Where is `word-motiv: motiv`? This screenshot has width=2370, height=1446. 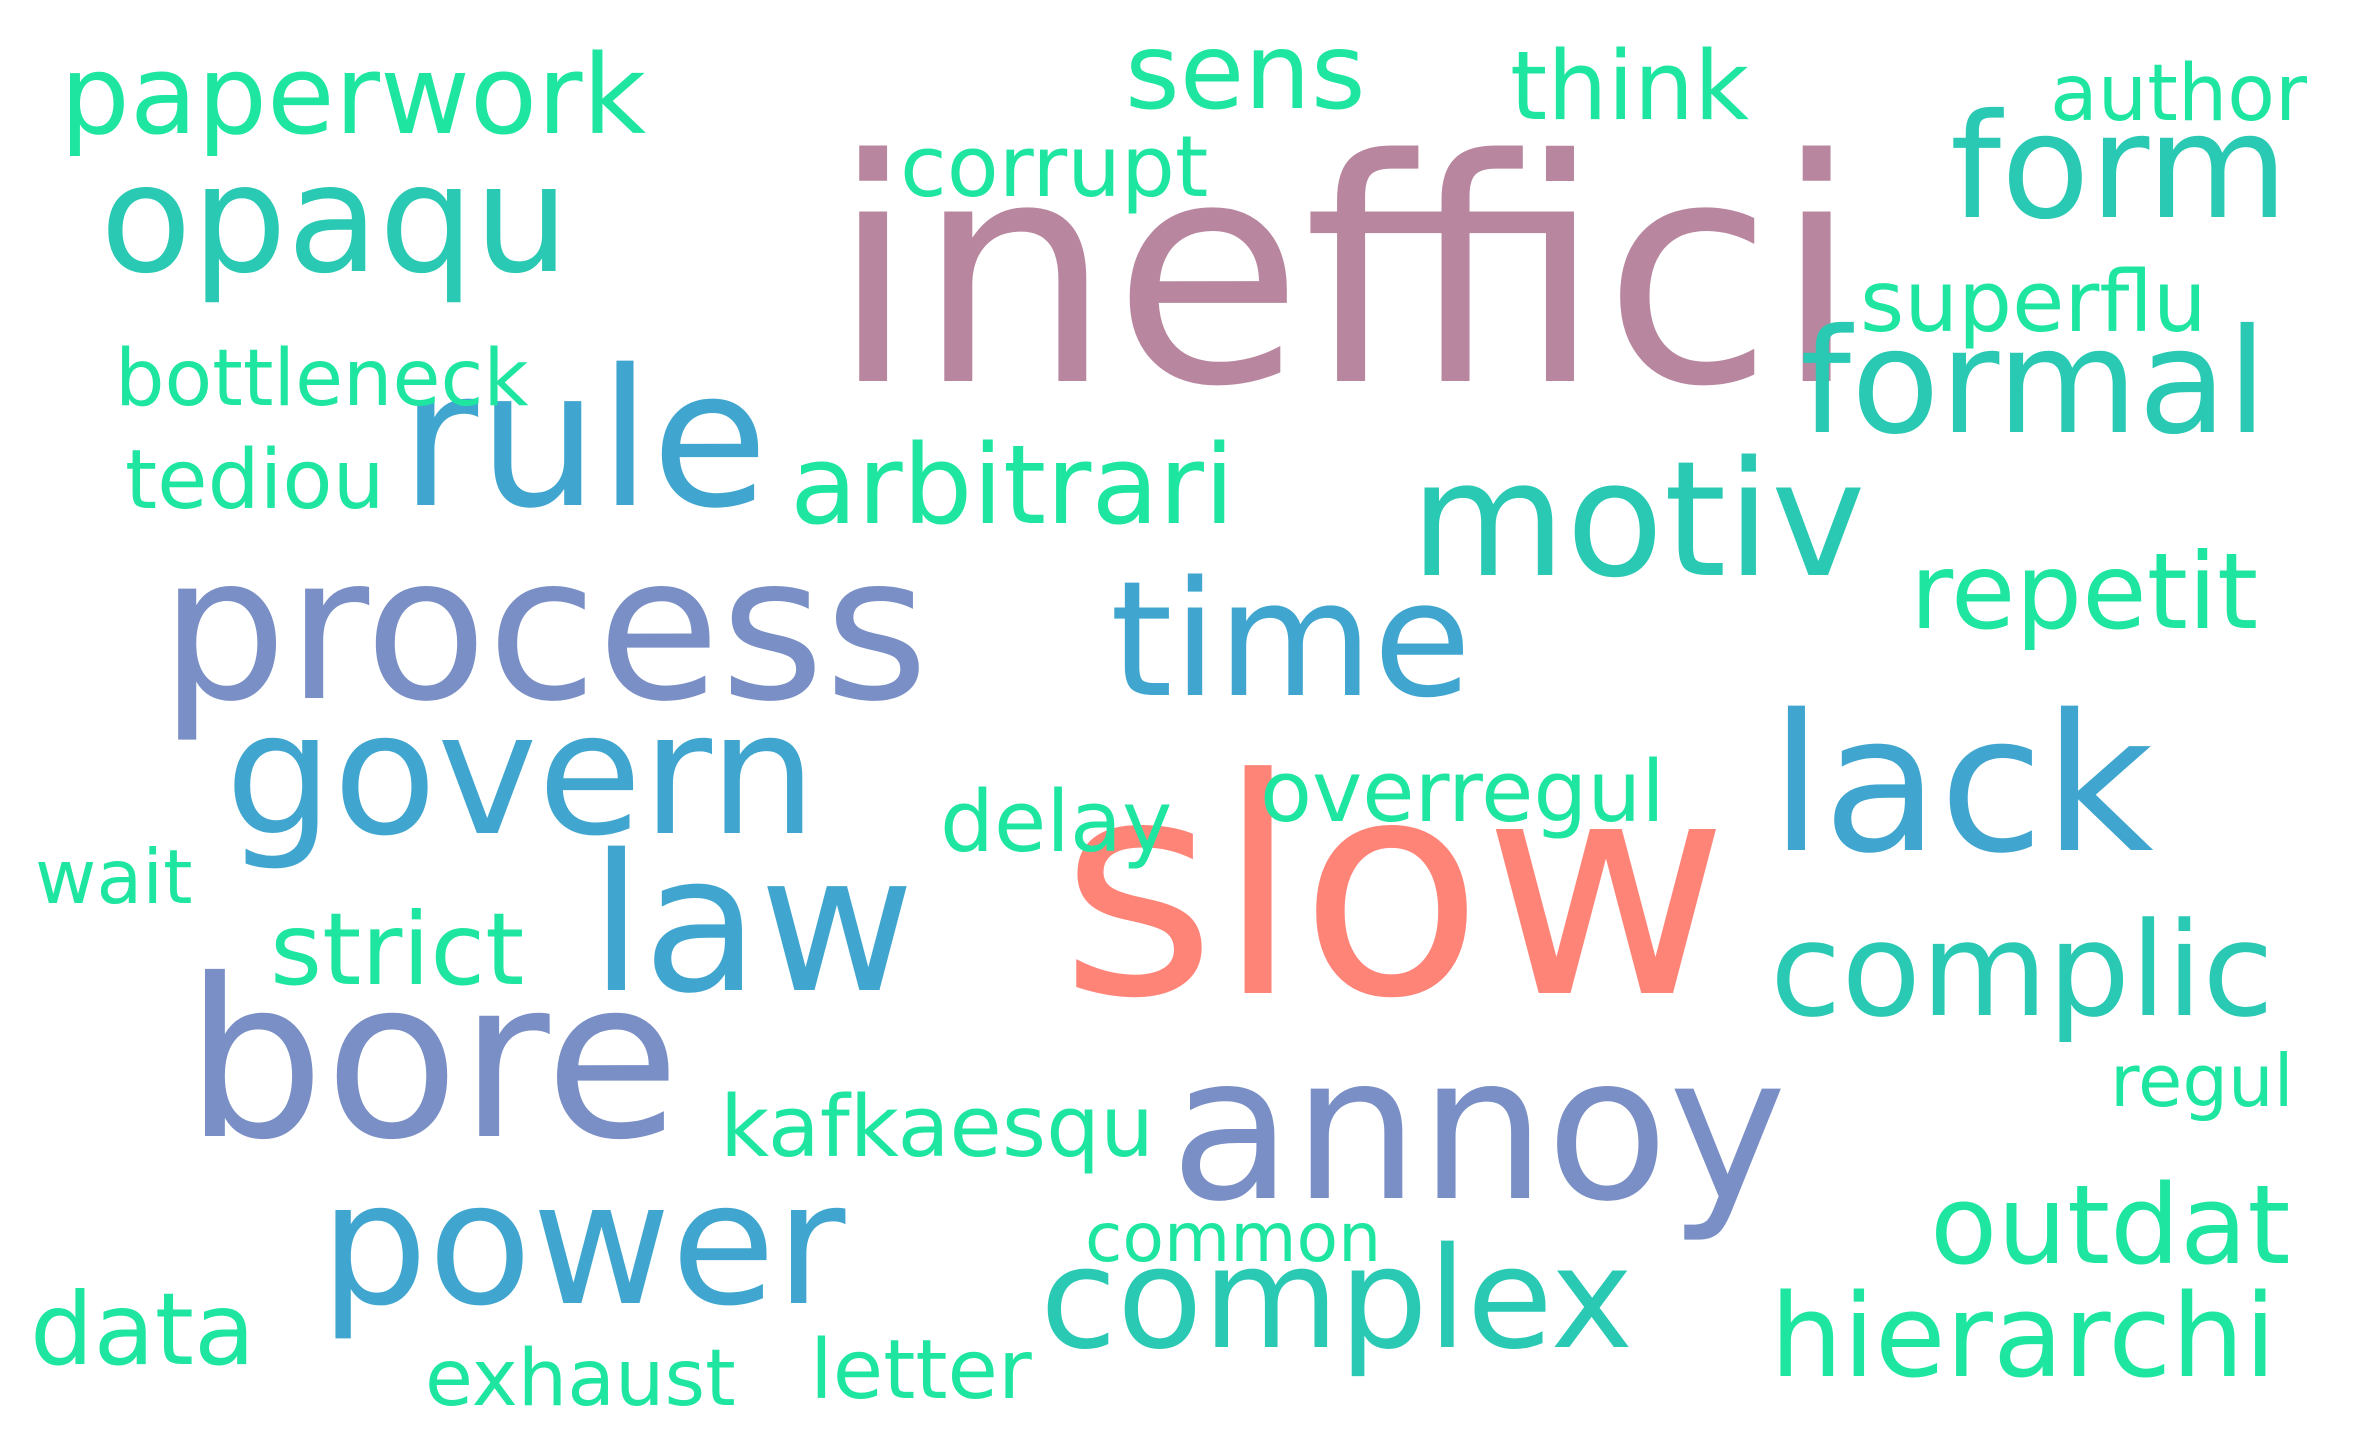
word-motiv: motiv is located at coordinates (1638, 519).